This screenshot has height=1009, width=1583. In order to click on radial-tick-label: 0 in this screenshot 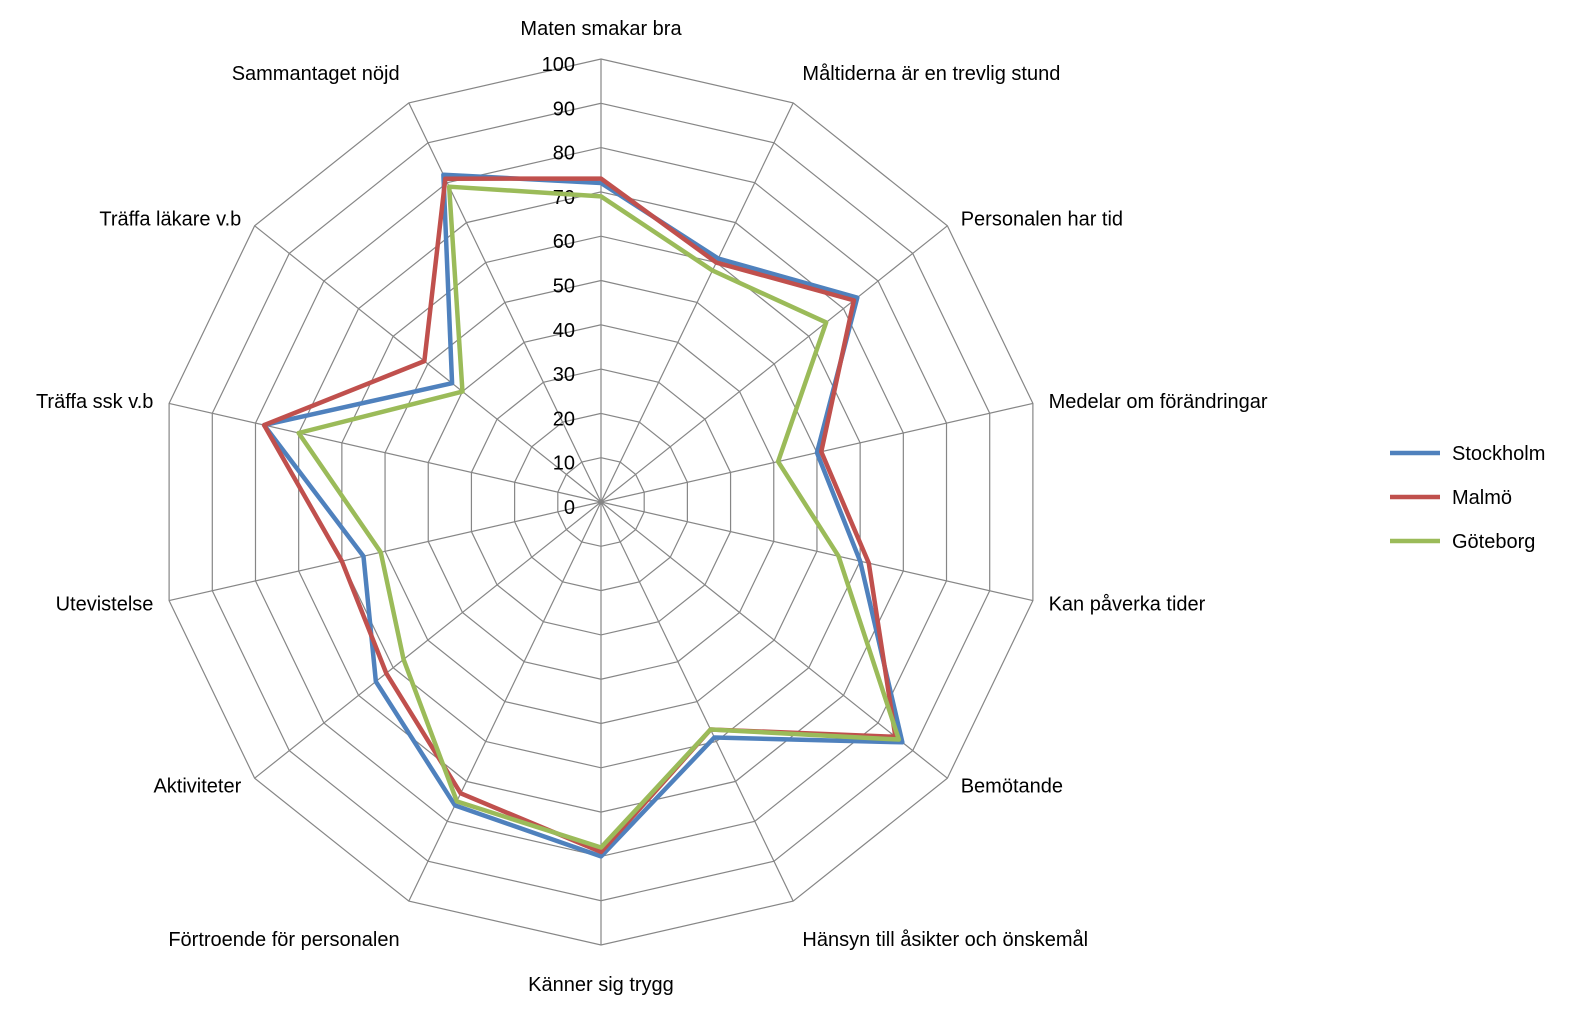, I will do `click(569, 508)`.